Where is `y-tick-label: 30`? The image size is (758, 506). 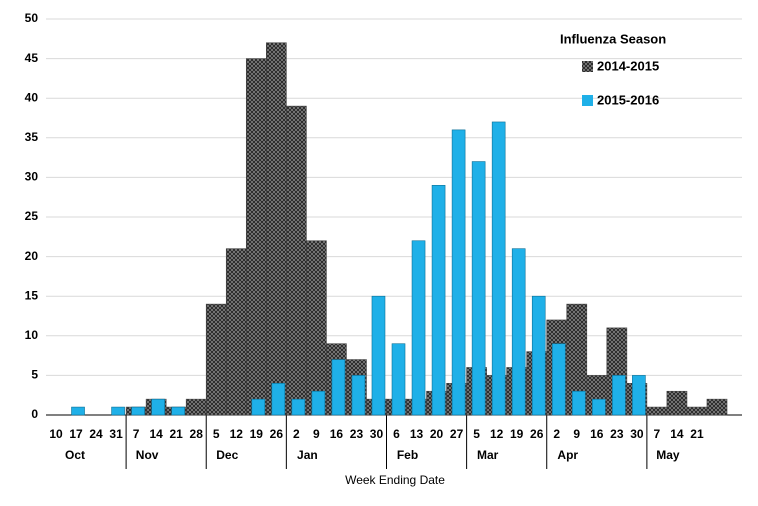 y-tick-label: 30 is located at coordinates (32, 177).